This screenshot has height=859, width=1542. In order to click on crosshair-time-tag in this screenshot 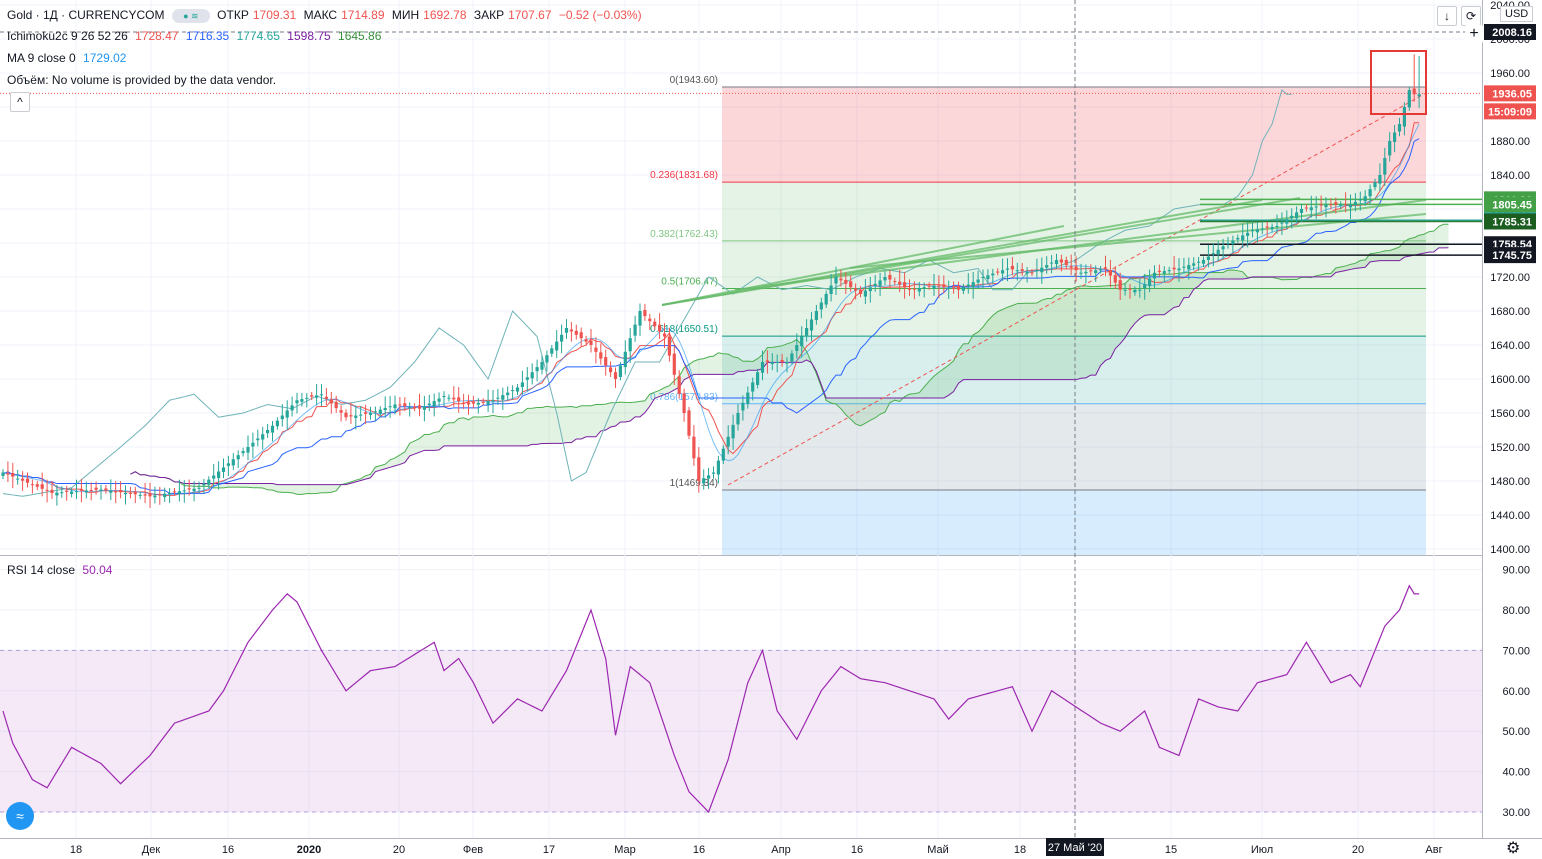, I will do `click(1075, 847)`.